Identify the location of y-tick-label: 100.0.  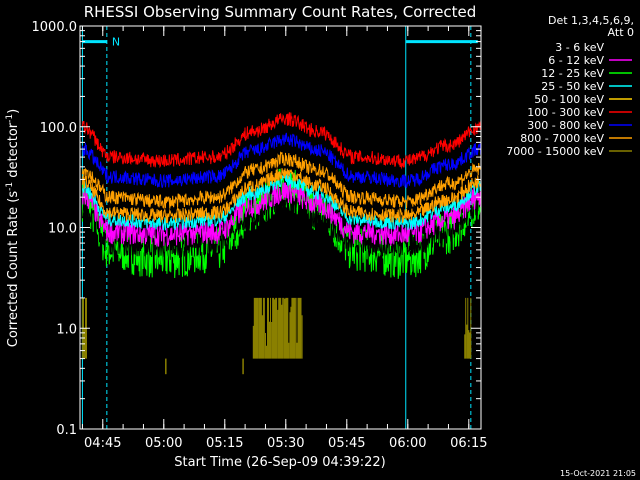
(58, 128).